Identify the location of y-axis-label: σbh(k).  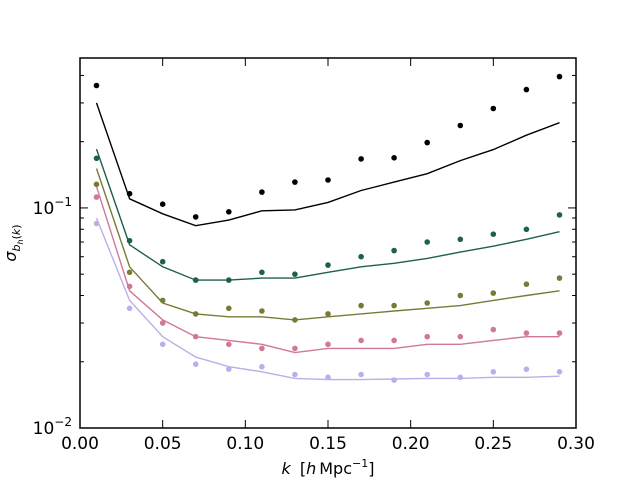
(13, 242).